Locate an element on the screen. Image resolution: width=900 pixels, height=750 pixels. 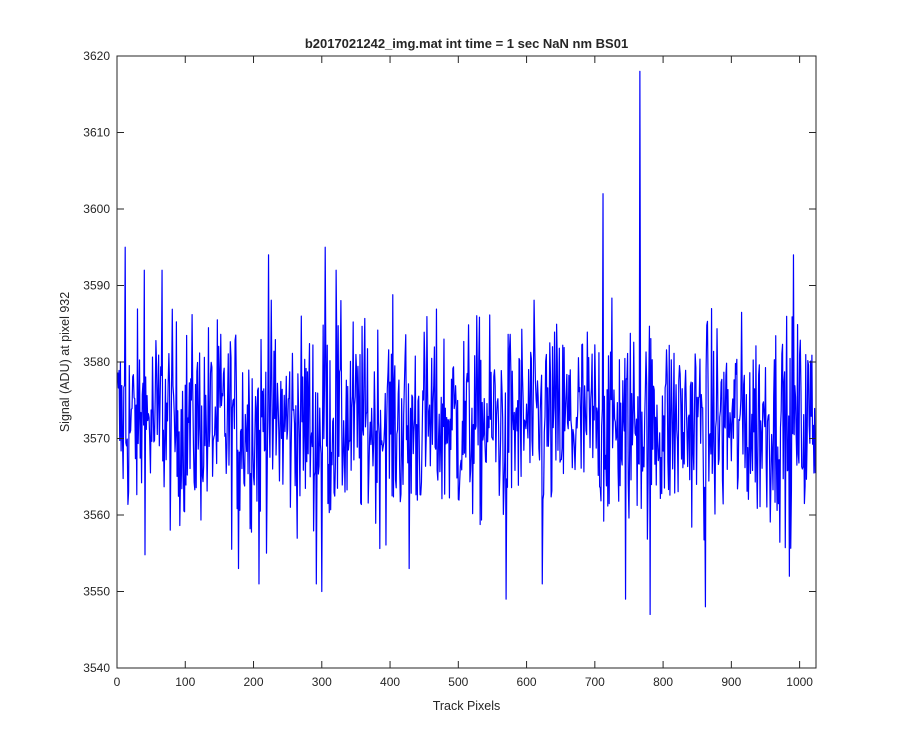
x-tick-label-0: 0 is located at coordinates (117, 682).